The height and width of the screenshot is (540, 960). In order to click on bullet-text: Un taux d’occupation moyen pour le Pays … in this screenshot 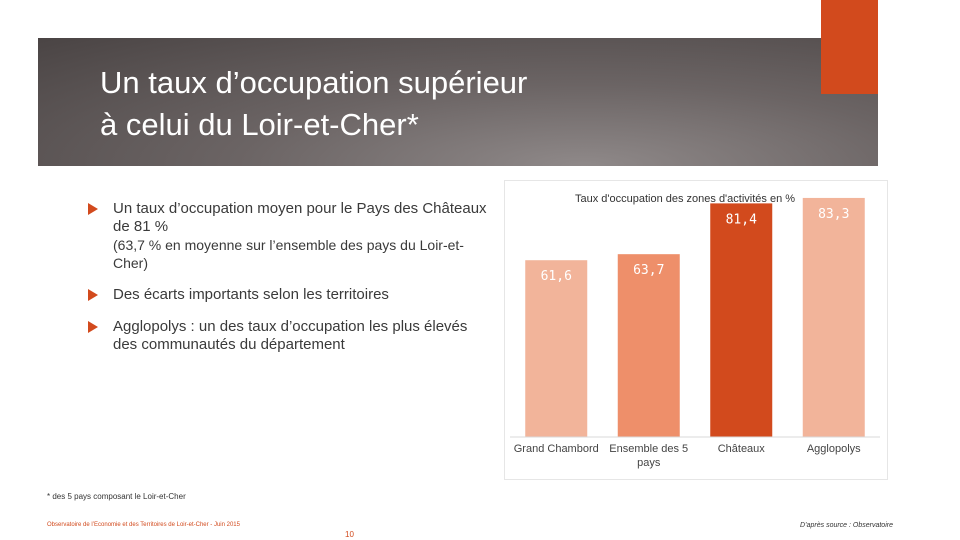, I will do `click(300, 217)`.